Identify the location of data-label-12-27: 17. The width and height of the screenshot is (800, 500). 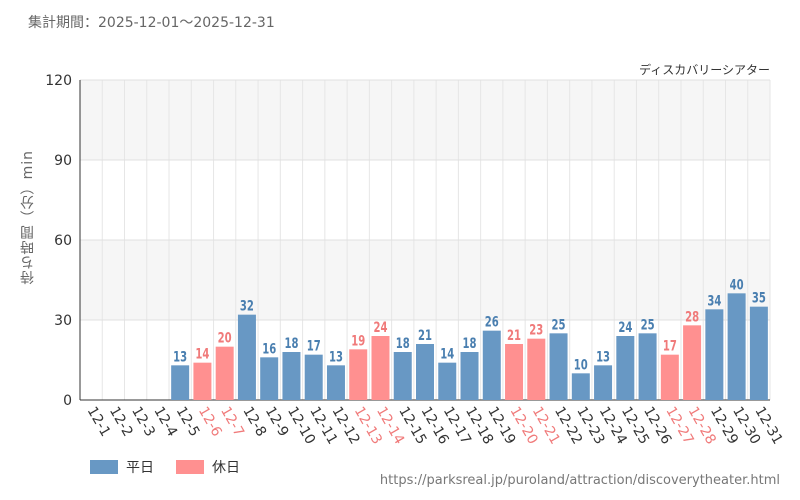
(670, 347).